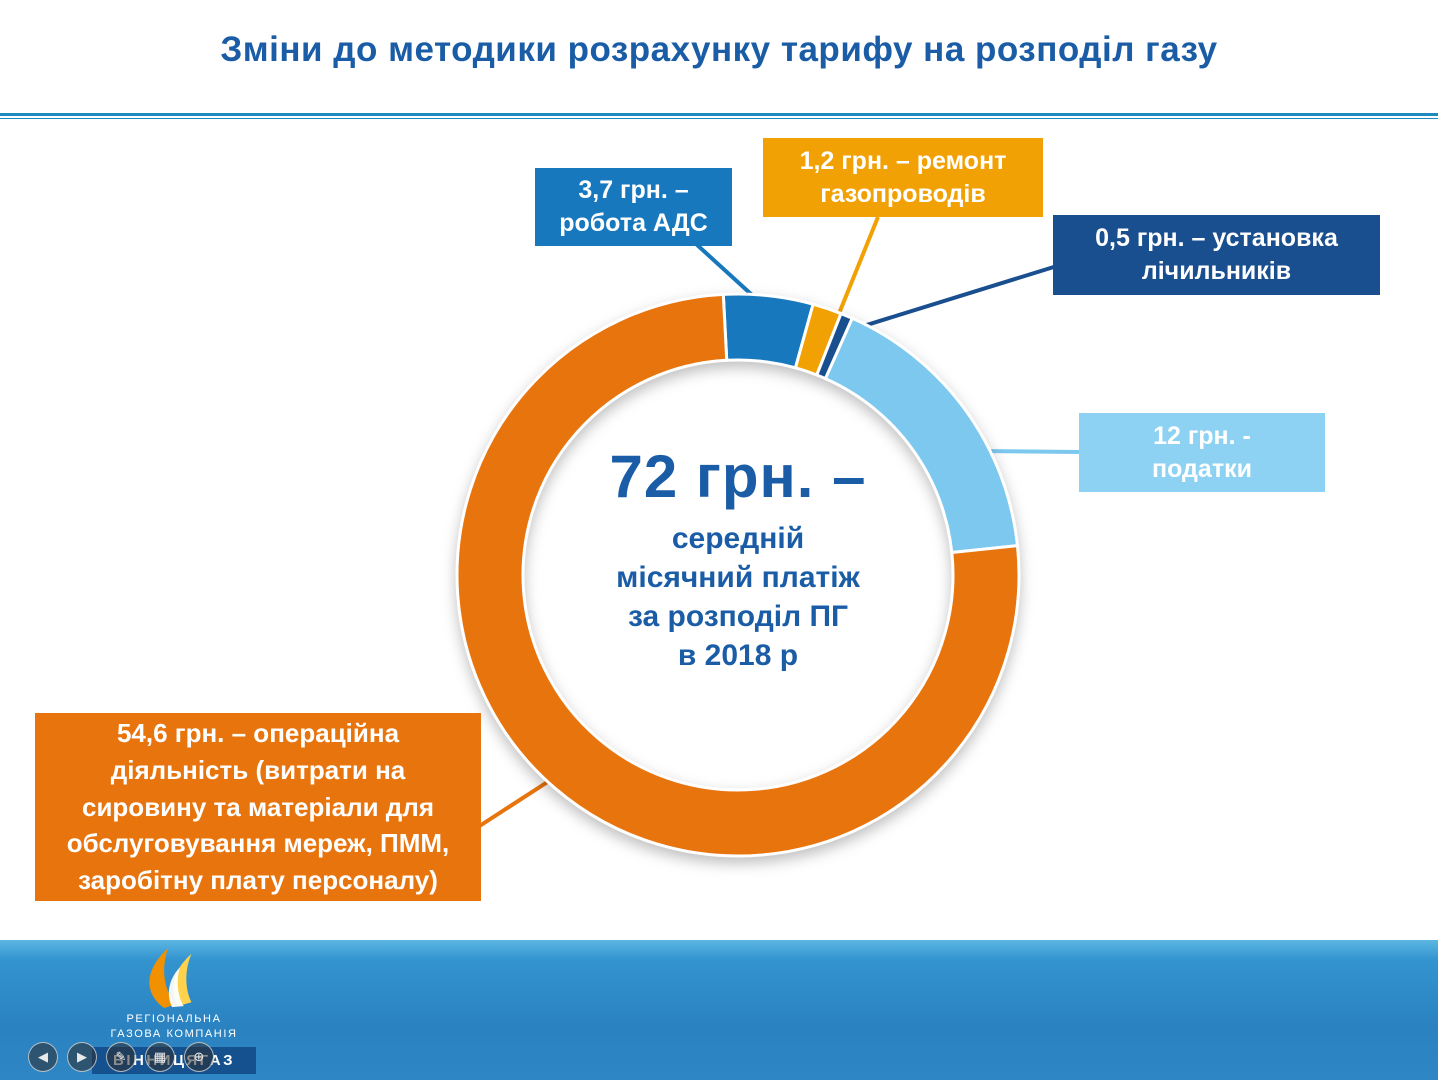 Image resolution: width=1438 pixels, height=1080 pixels. Describe the element at coordinates (738, 476) in the screenshot. I see `donut-center-value: 72 грн. –` at that location.